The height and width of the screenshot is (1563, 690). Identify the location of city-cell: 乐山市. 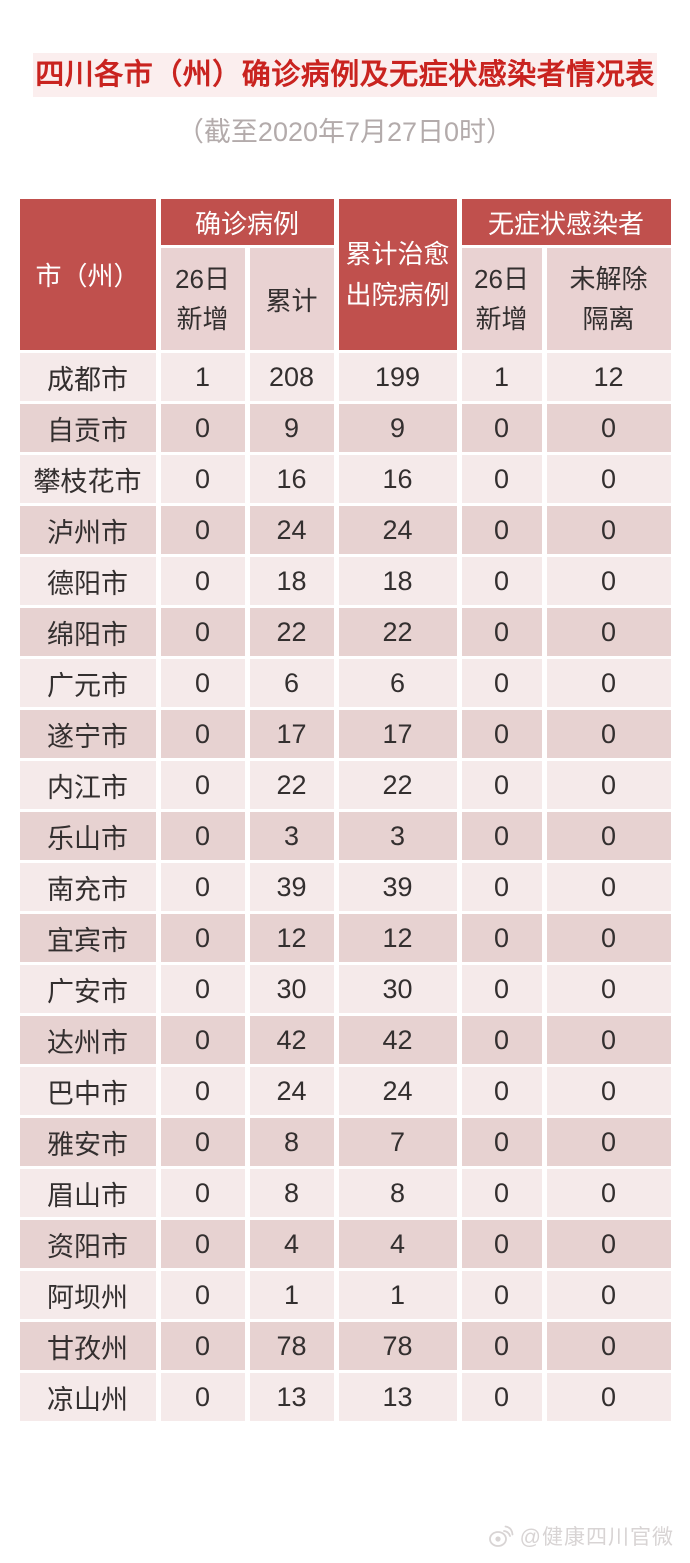
(87, 836).